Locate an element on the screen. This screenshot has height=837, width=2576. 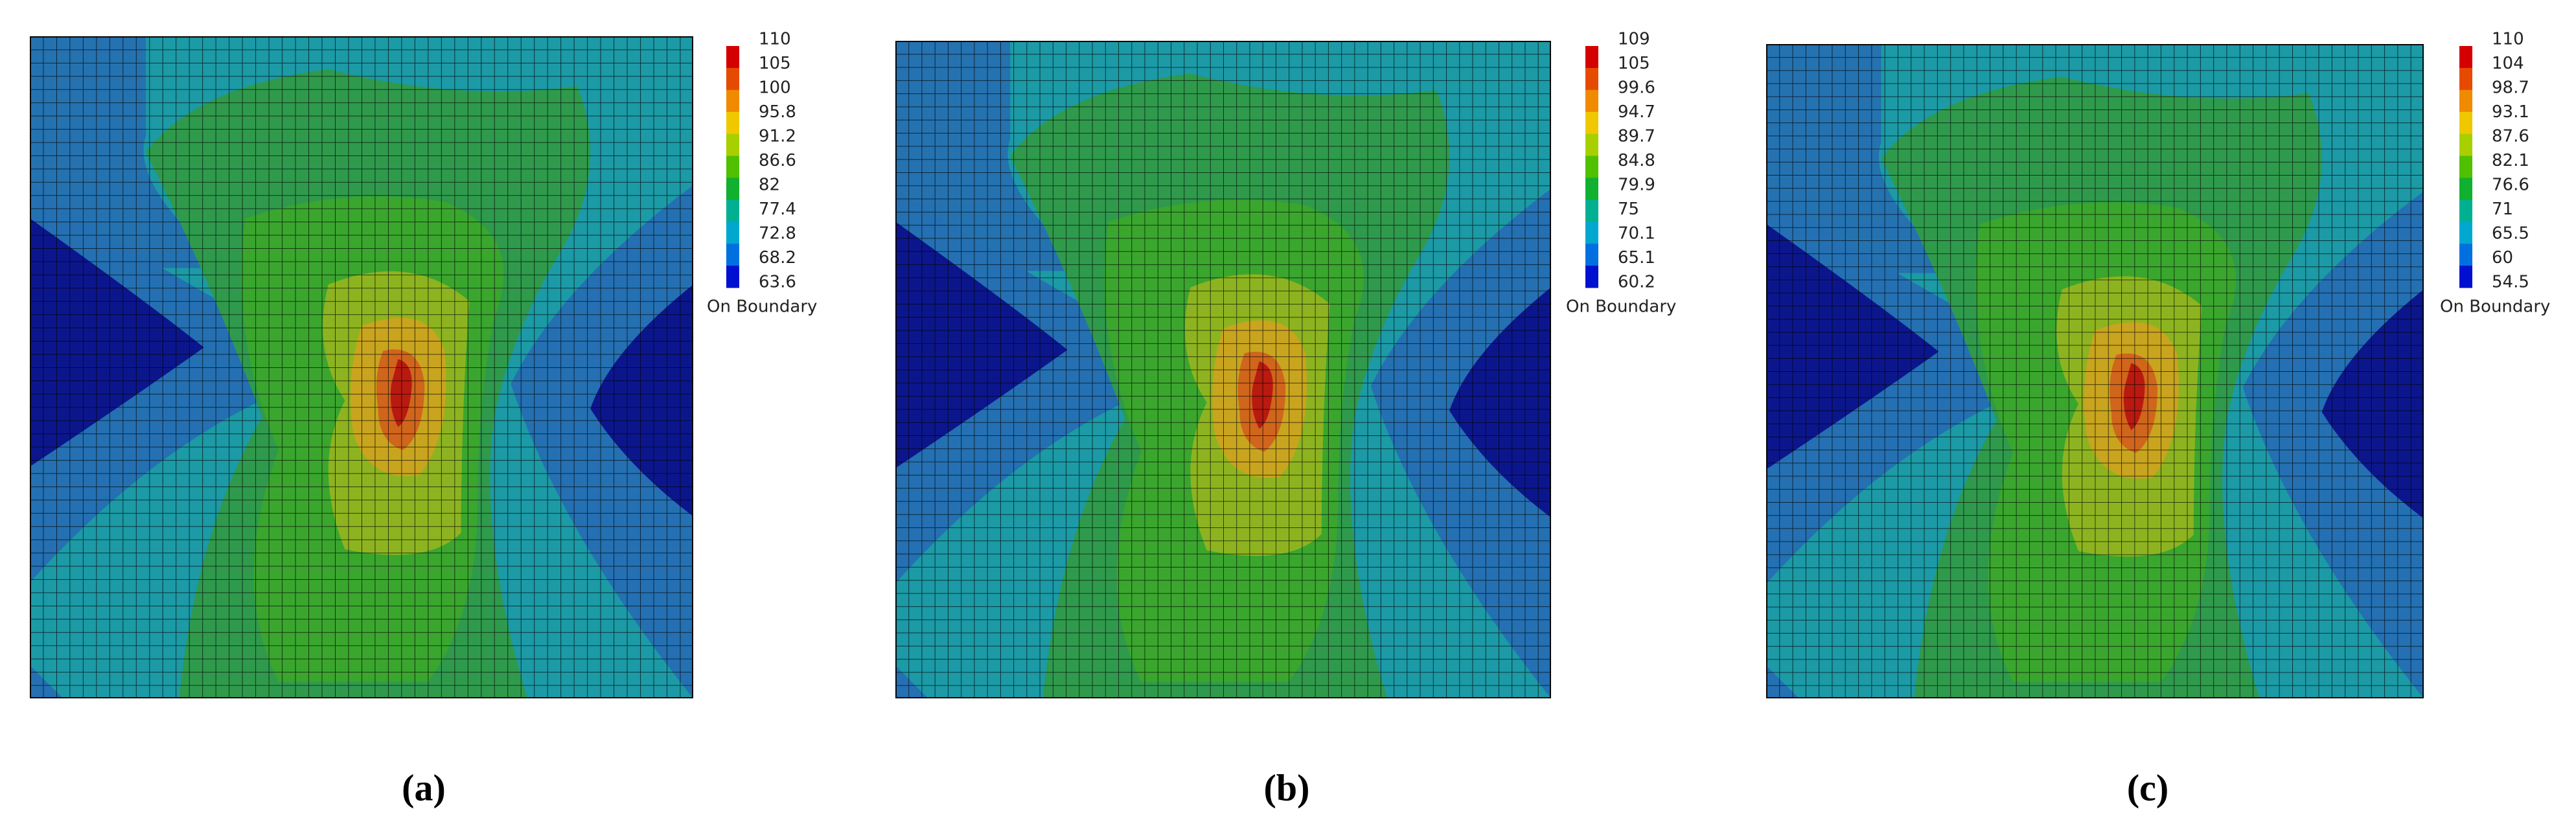
legend-label: 100 is located at coordinates (775, 88).